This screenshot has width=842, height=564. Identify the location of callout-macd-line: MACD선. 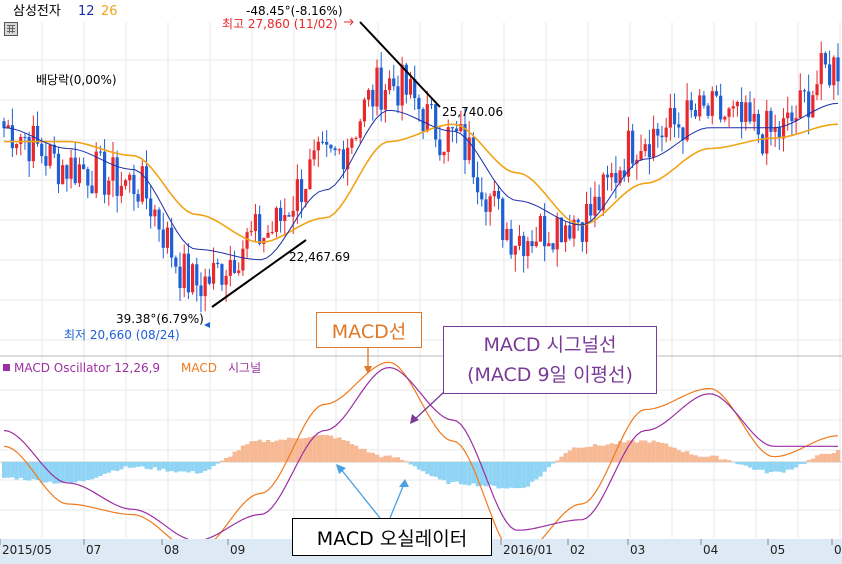
(369, 330).